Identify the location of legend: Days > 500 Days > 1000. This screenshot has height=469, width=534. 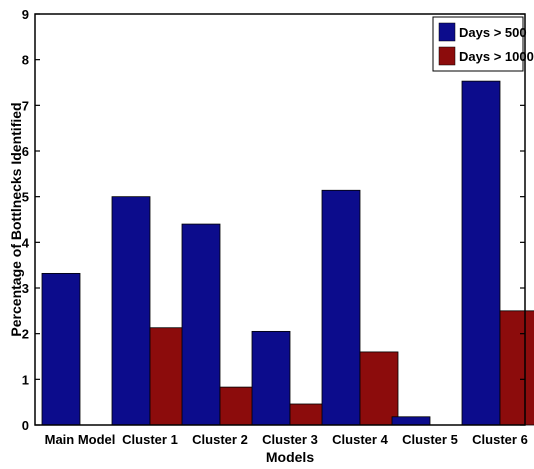
(483, 44).